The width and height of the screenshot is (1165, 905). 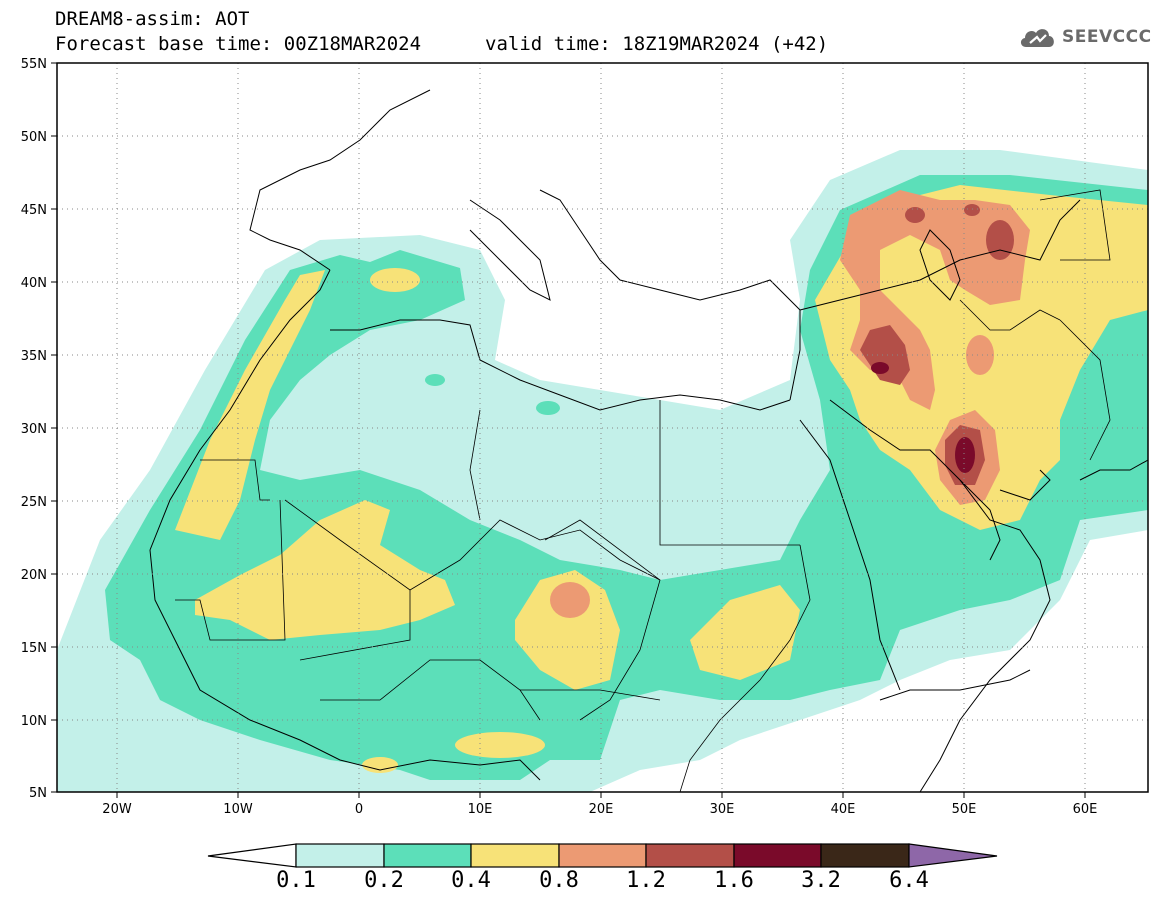 I want to click on colorbar-label-1.6: 1.6, so click(x=734, y=880).